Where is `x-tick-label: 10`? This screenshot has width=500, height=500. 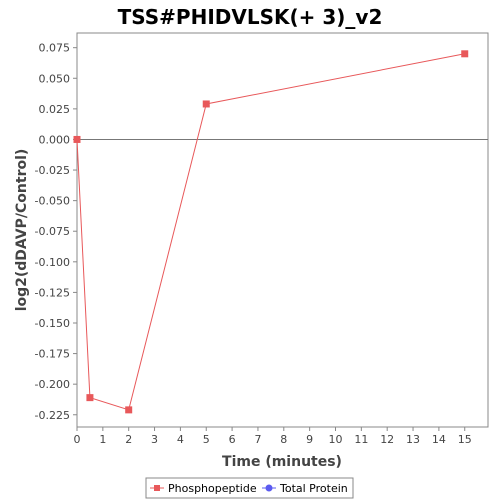 x-tick-label: 10 is located at coordinates (335, 439).